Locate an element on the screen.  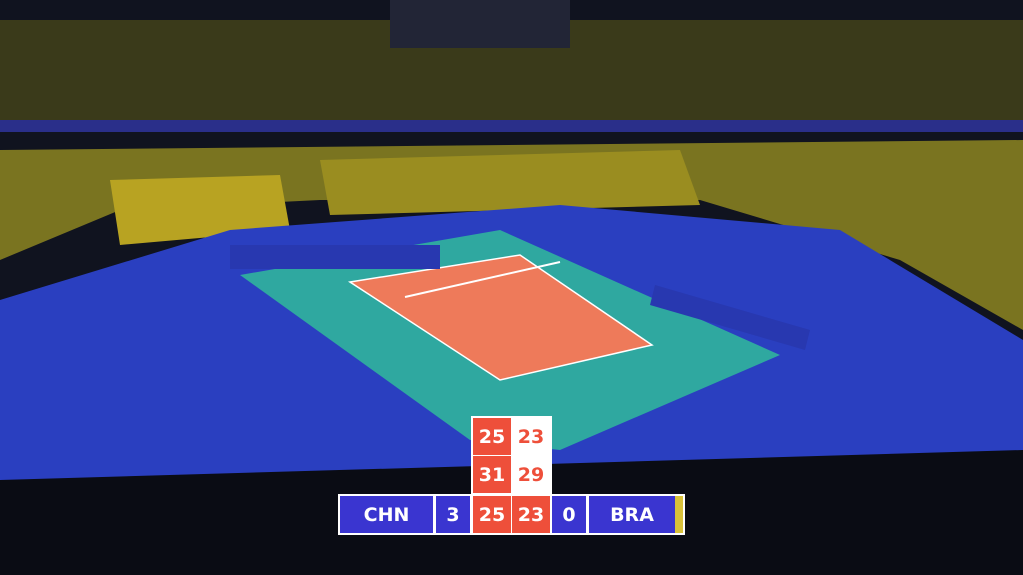
set2-away-score: 29 is located at coordinates (531, 474).